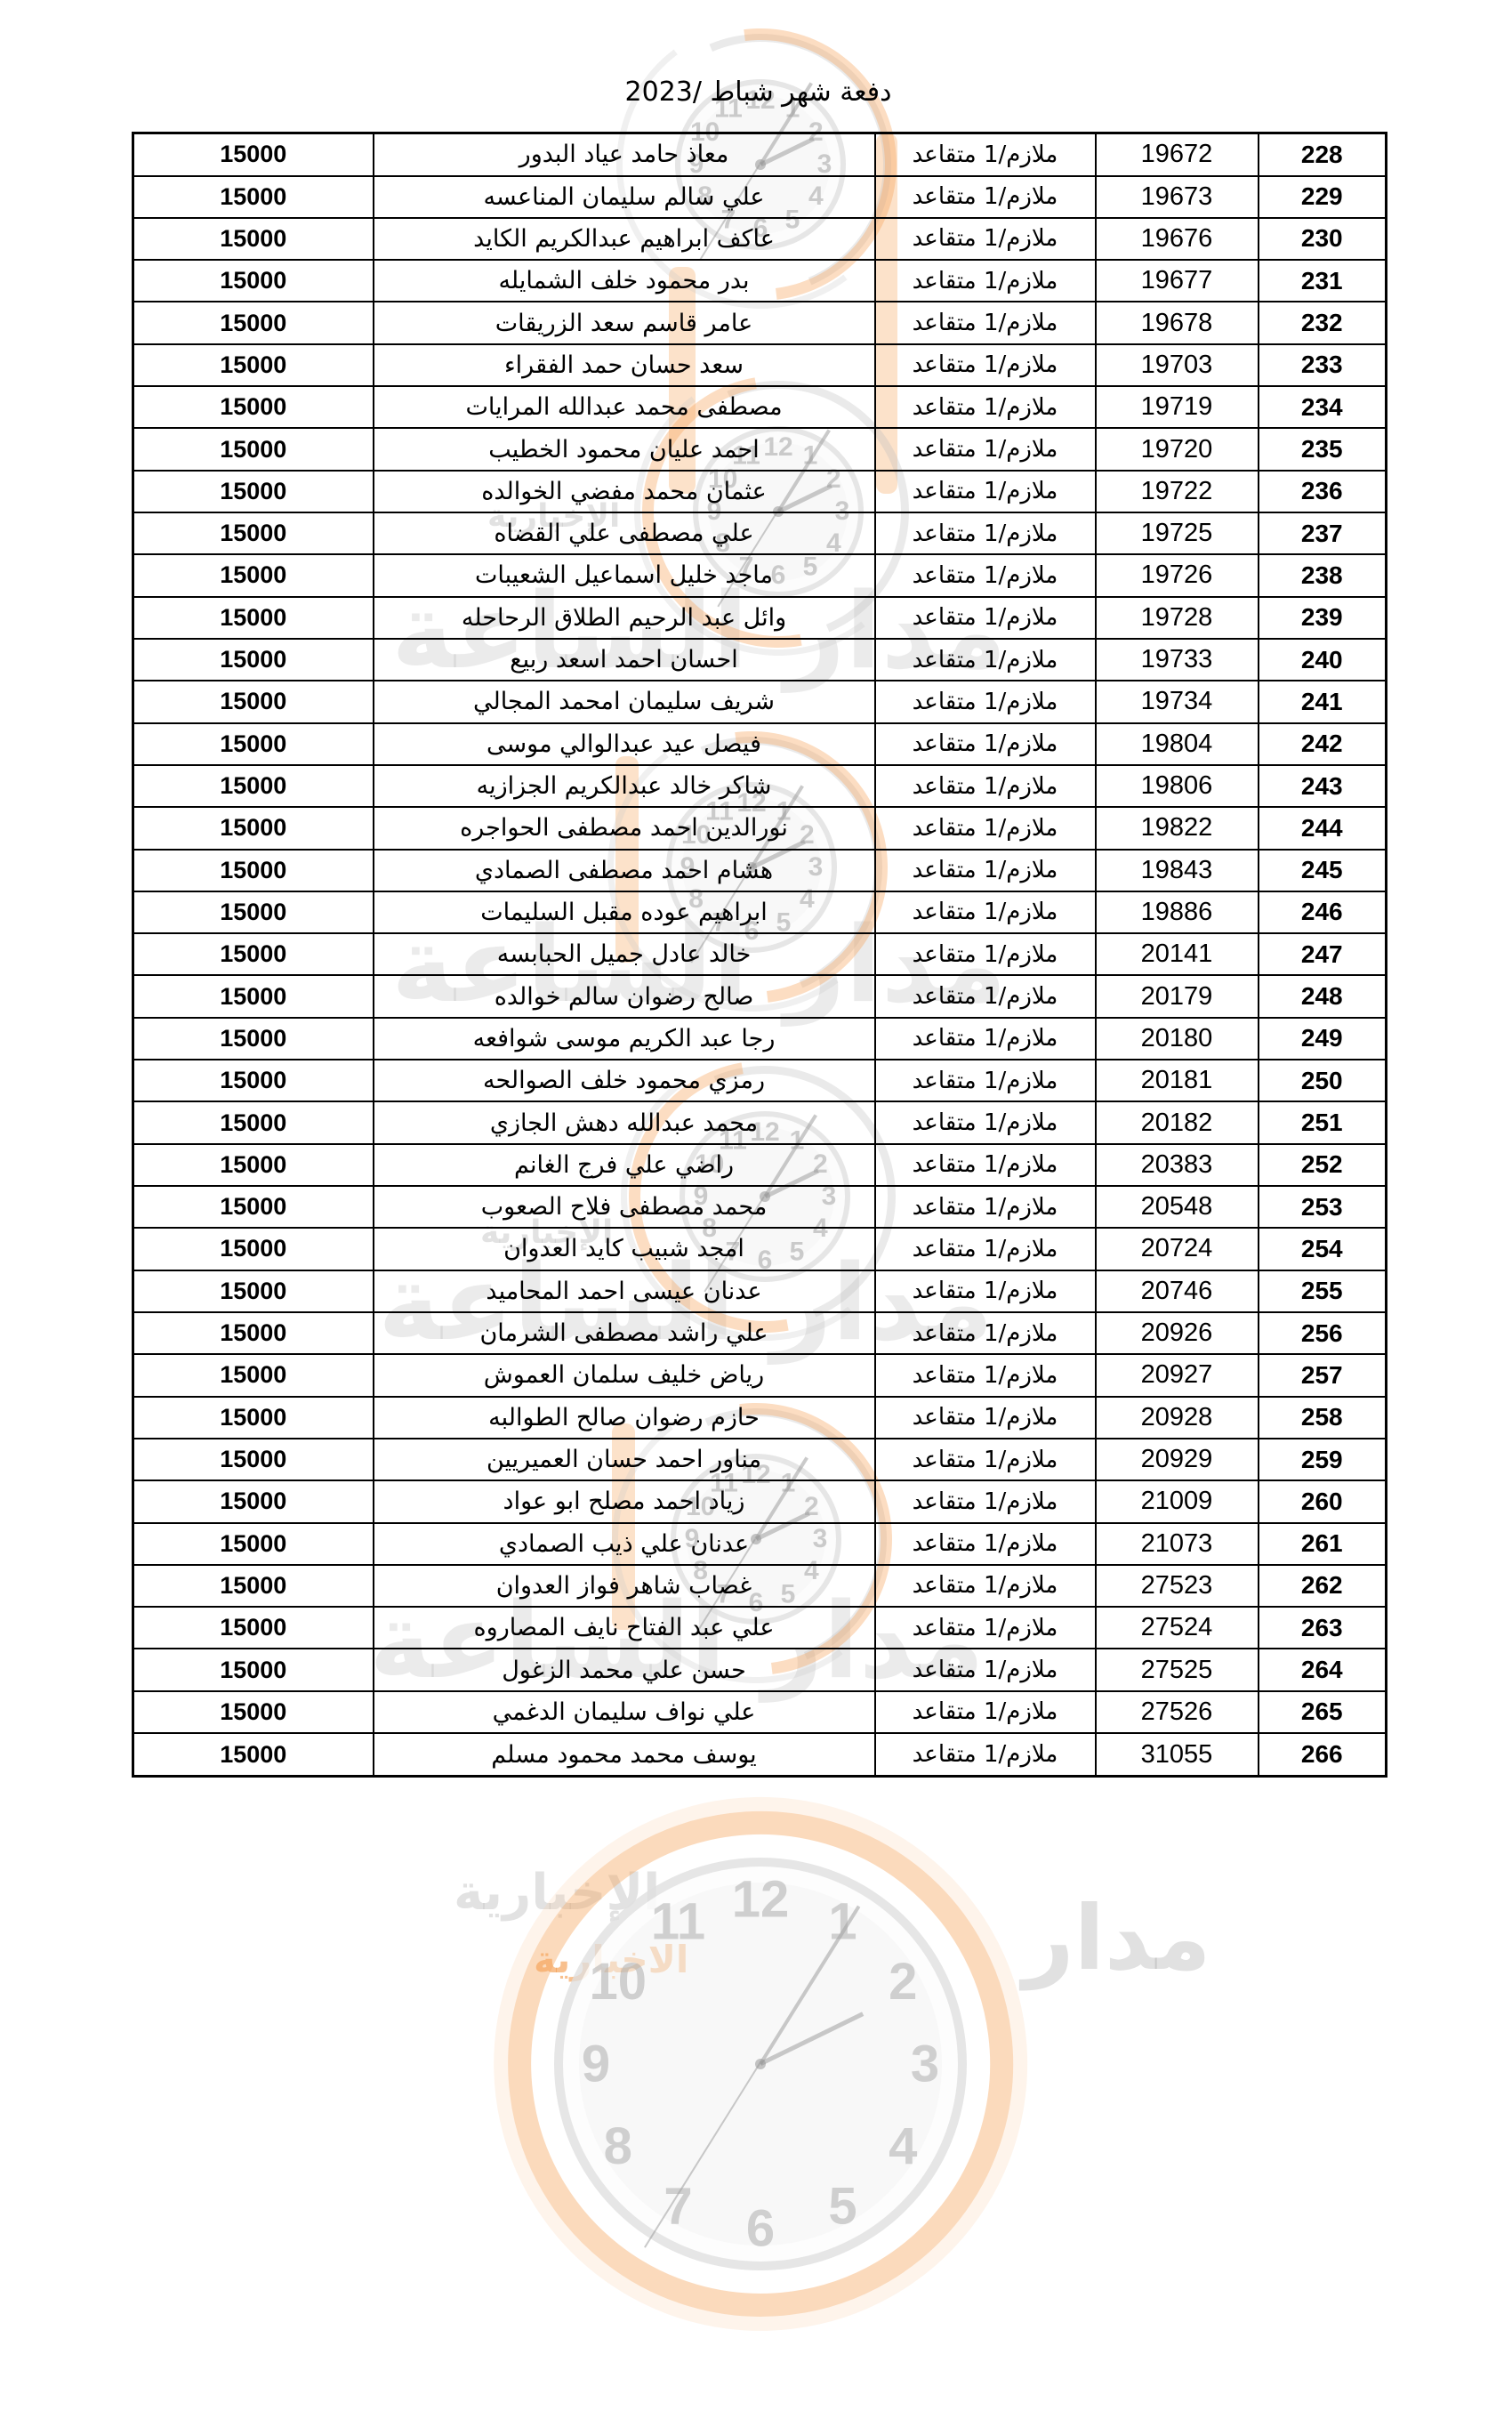 This screenshot has height=2419, width=1512. Describe the element at coordinates (1177, 1417) in the screenshot. I see `id-cell: 20928` at that location.